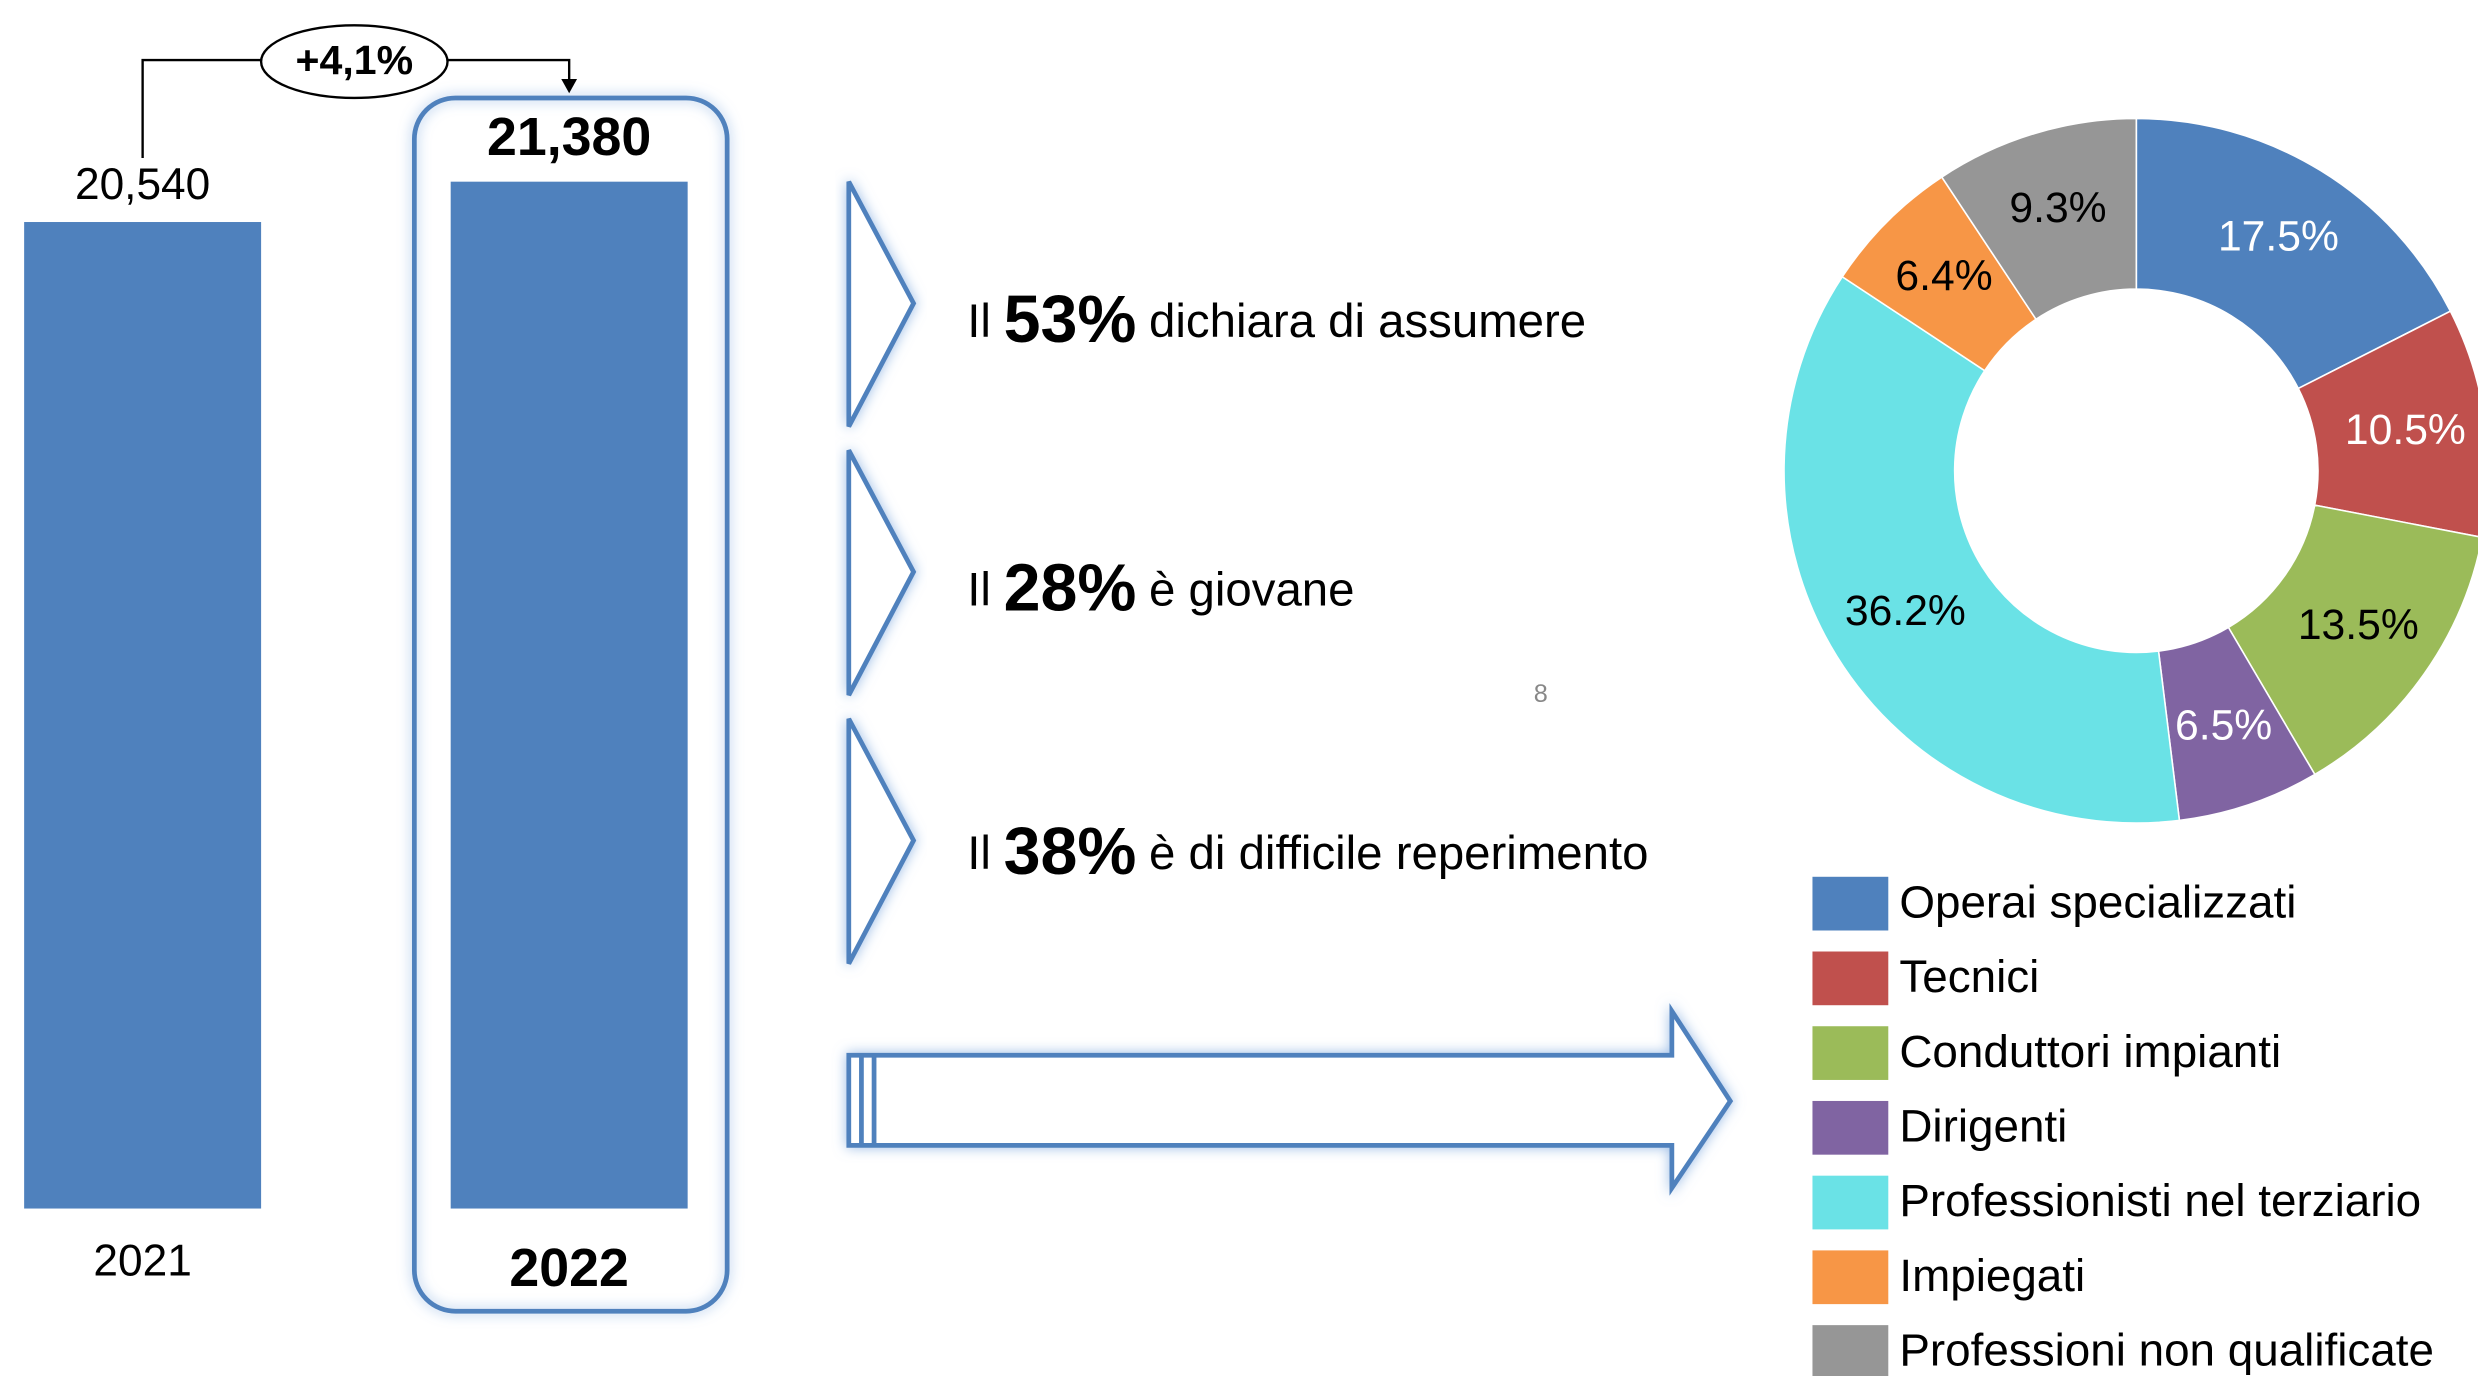  What do you see at coordinates (1905, 611) in the screenshot?
I see `slice-label: 36.2%` at bounding box center [1905, 611].